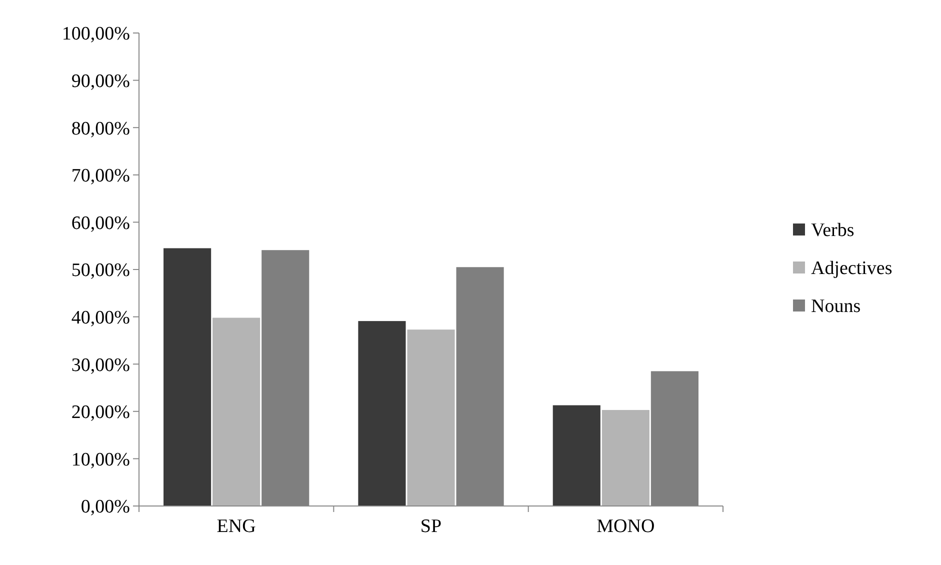  Describe the element at coordinates (100, 129) in the screenshot. I see `y-tick-label: 80,00%` at that location.